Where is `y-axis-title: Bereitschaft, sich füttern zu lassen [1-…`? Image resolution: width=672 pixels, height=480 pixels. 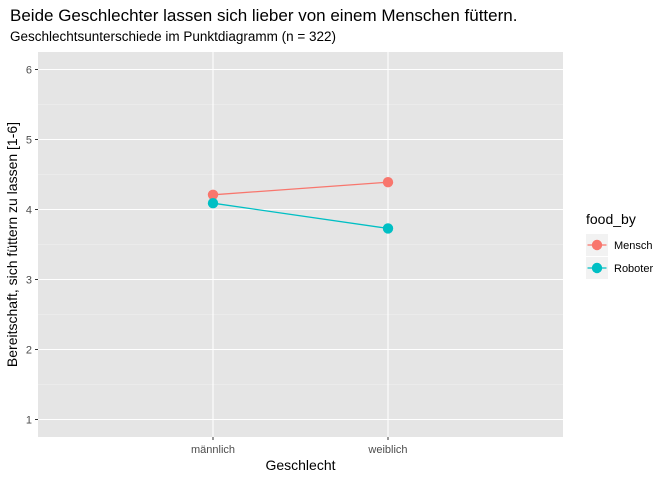 y-axis-title: Bereitschaft, sich füttern zu lassen [1-… is located at coordinates (12, 244).